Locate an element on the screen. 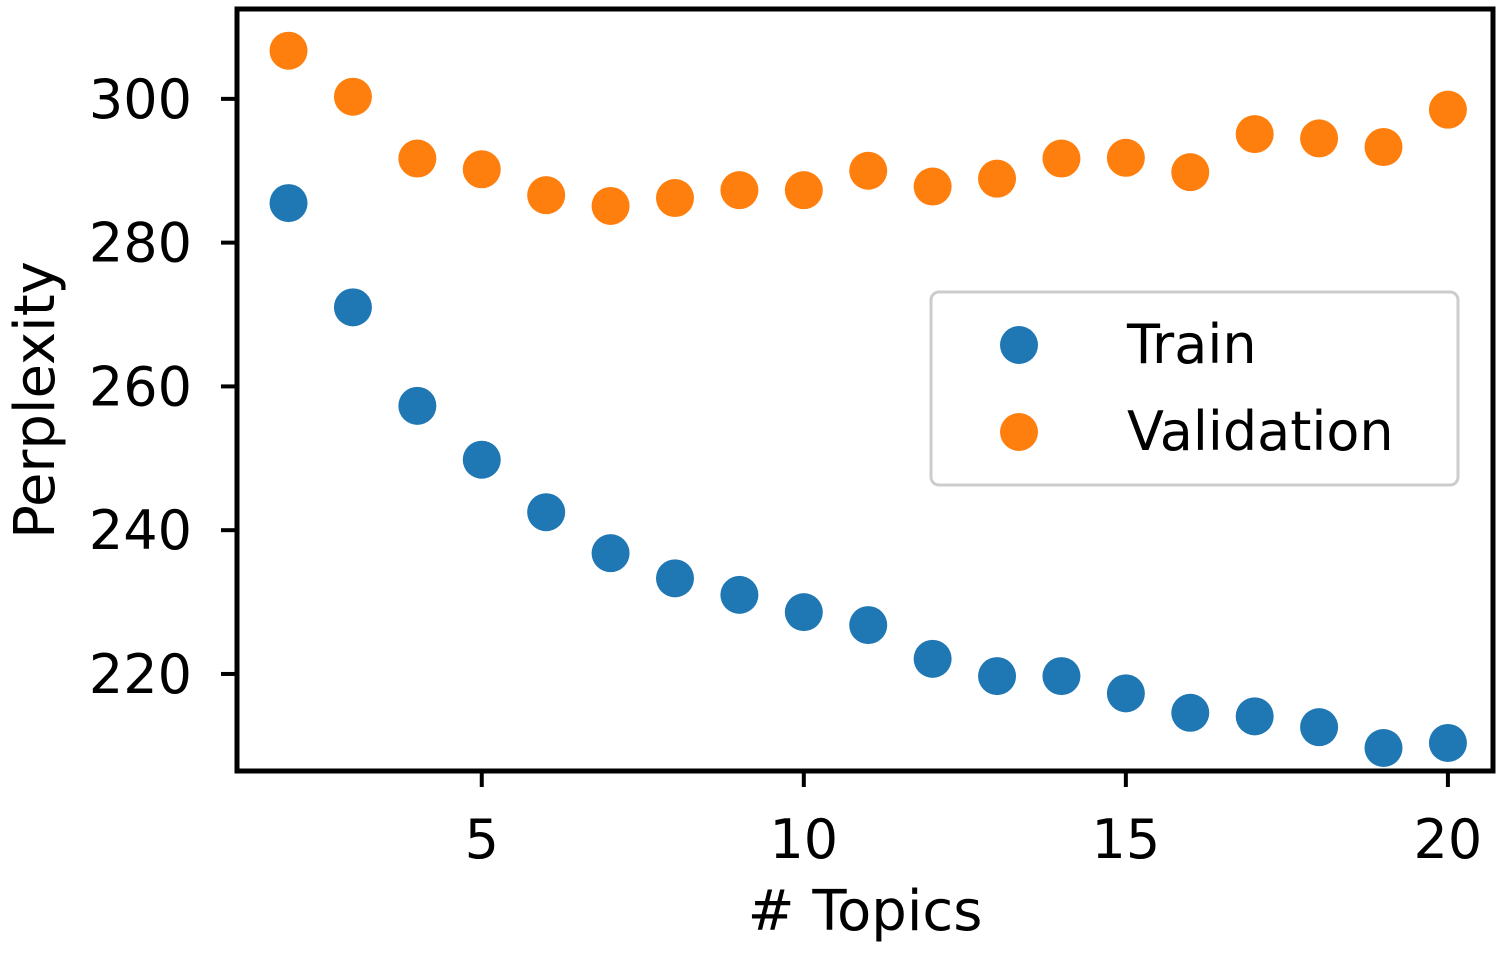 The width and height of the screenshot is (1500, 957). legend-frame is located at coordinates (1194, 388).